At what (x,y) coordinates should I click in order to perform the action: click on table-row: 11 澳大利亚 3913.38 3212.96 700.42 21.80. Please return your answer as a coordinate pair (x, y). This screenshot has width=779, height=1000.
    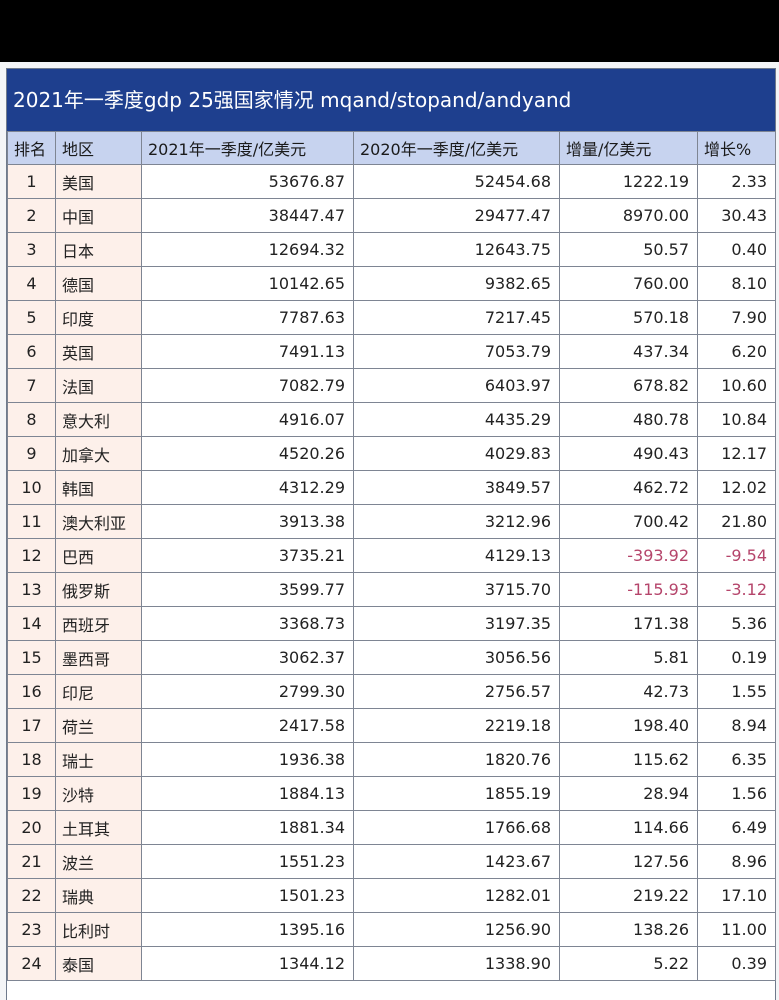
    Looking at the image, I should click on (391, 521).